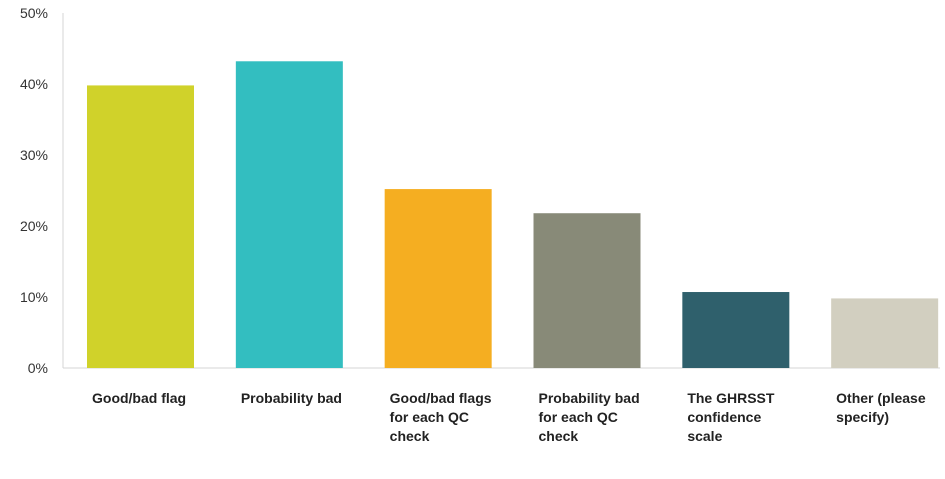 This screenshot has width=945, height=479. Describe the element at coordinates (34, 190) in the screenshot. I see `y-axis-ticks: 0% 10% 20% 30% 40% 50%` at that location.